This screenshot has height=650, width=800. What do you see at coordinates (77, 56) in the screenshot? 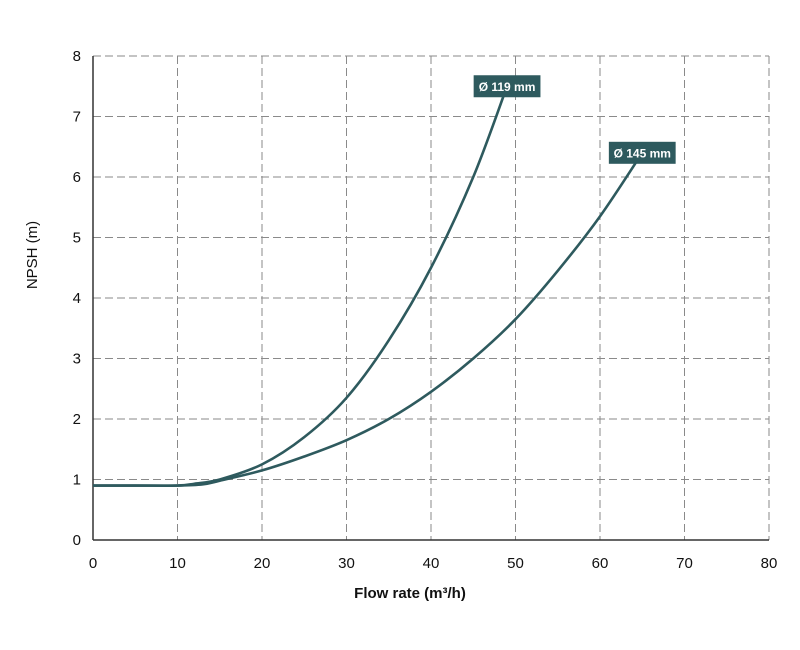
I see `y-tick-label: 8` at bounding box center [77, 56].